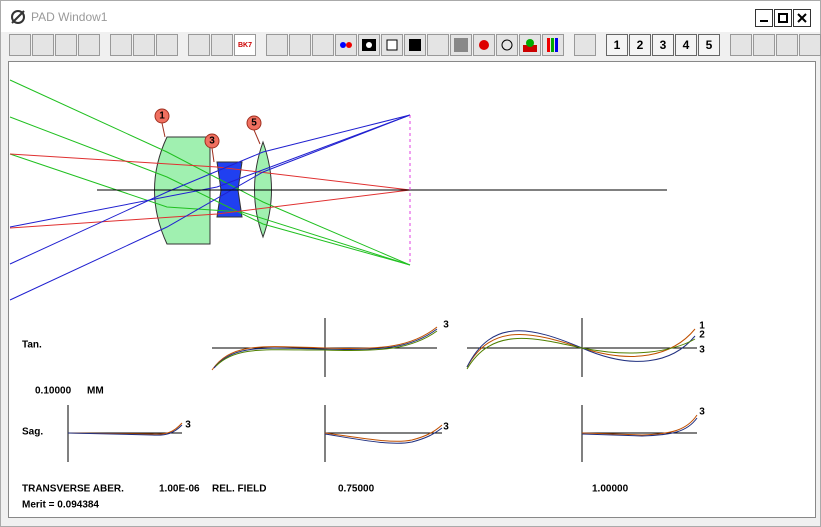 Image resolution: width=821 pixels, height=527 pixels. I want to click on ray-bundle, so click(210, 191).